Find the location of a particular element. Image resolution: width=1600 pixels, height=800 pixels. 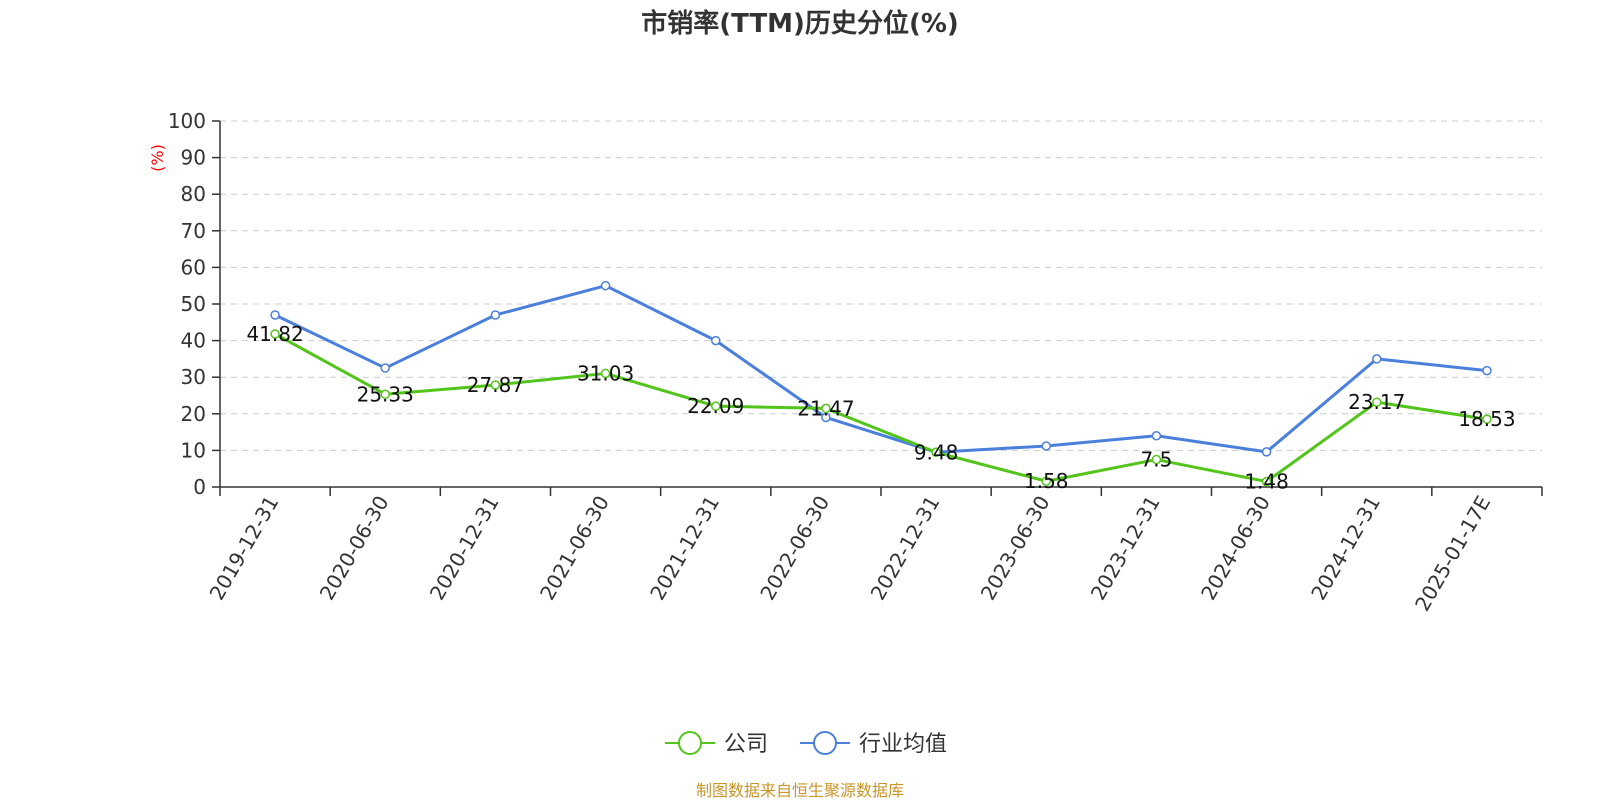

x-tick-label: 2019-12-31 is located at coordinates (244, 548).